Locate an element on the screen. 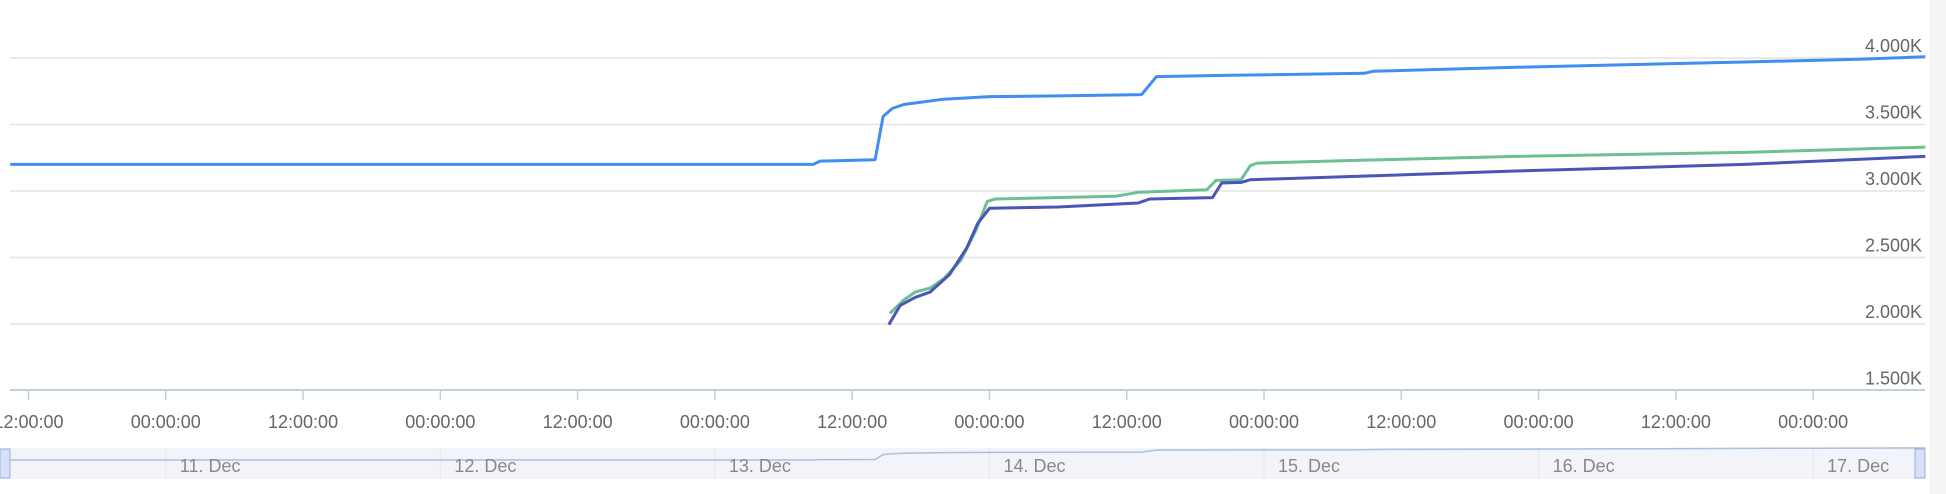 The width and height of the screenshot is (1946, 494). navigator-date-label: 12. Dec is located at coordinates (485, 466).